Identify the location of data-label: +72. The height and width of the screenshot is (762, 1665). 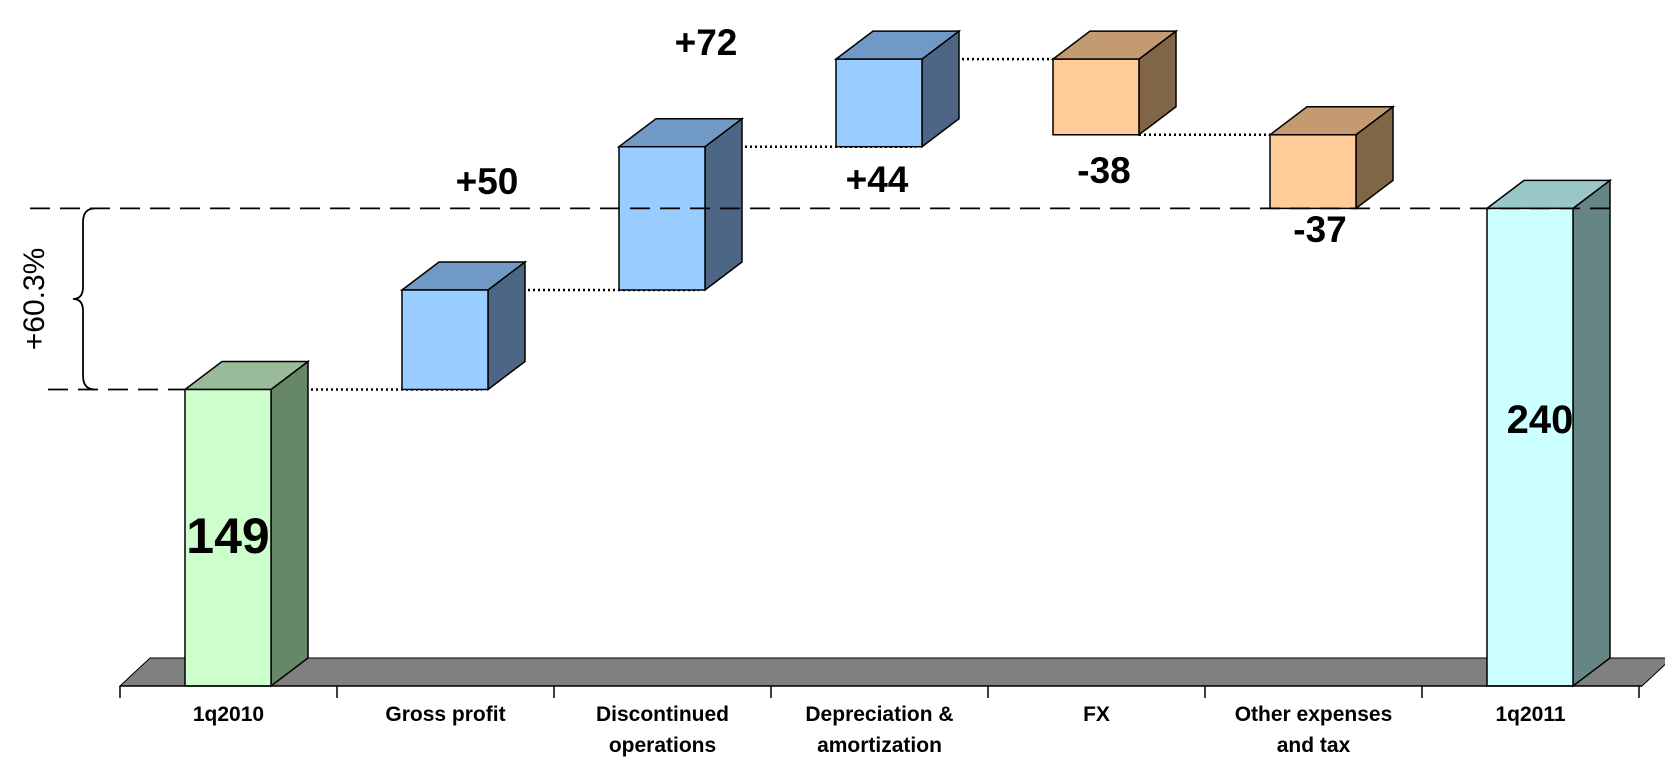
(706, 42).